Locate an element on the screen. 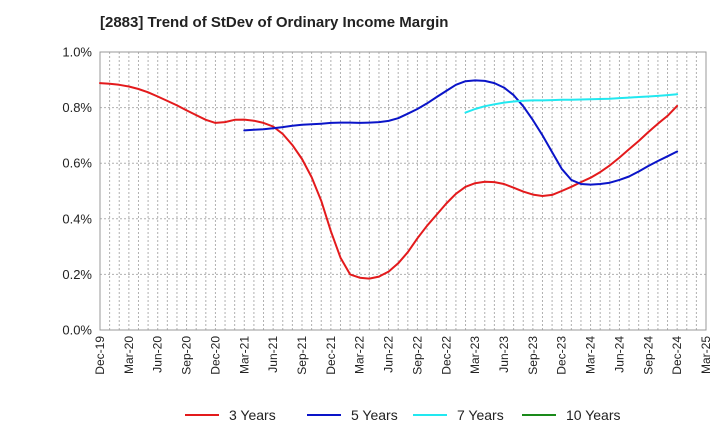  y-tick-label: 0.2% is located at coordinates (77, 274).